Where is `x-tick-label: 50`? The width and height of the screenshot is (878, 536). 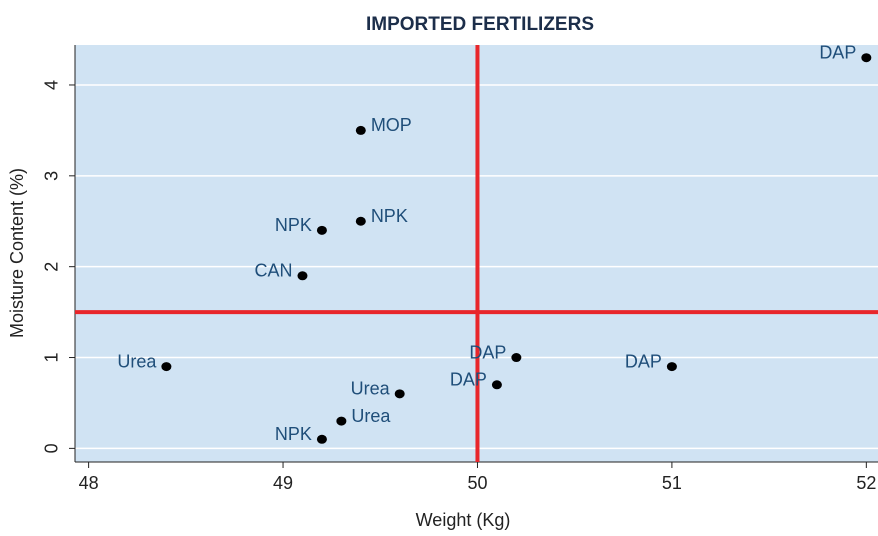 x-tick-label: 50 is located at coordinates (477, 483).